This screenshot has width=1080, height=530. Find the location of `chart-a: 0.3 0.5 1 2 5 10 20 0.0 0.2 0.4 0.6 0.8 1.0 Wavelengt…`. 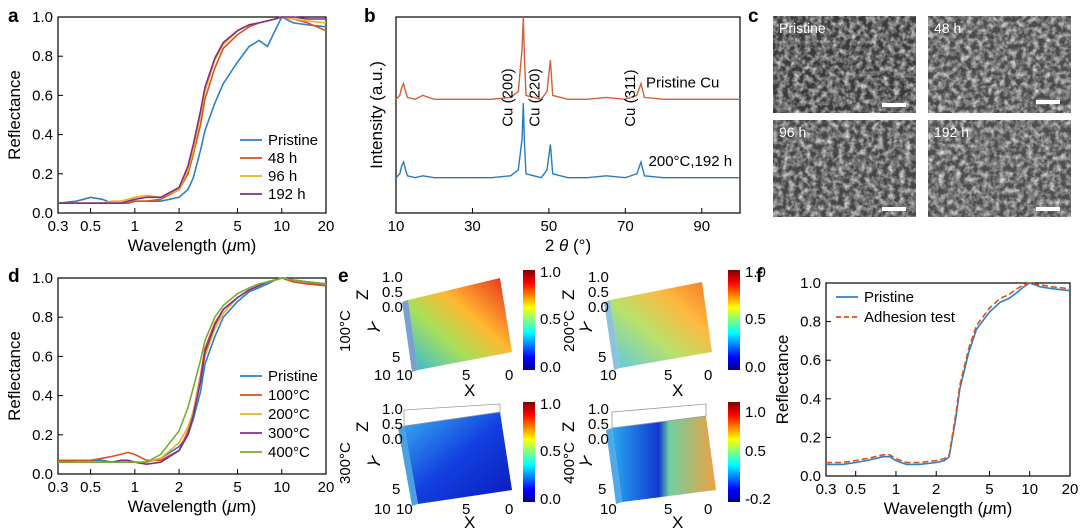

chart-a: 0.3 0.5 1 2 5 10 20 0.0 0.2 0.4 0.6 0.8 1.0 Wavelengt… is located at coordinates (169, 132).